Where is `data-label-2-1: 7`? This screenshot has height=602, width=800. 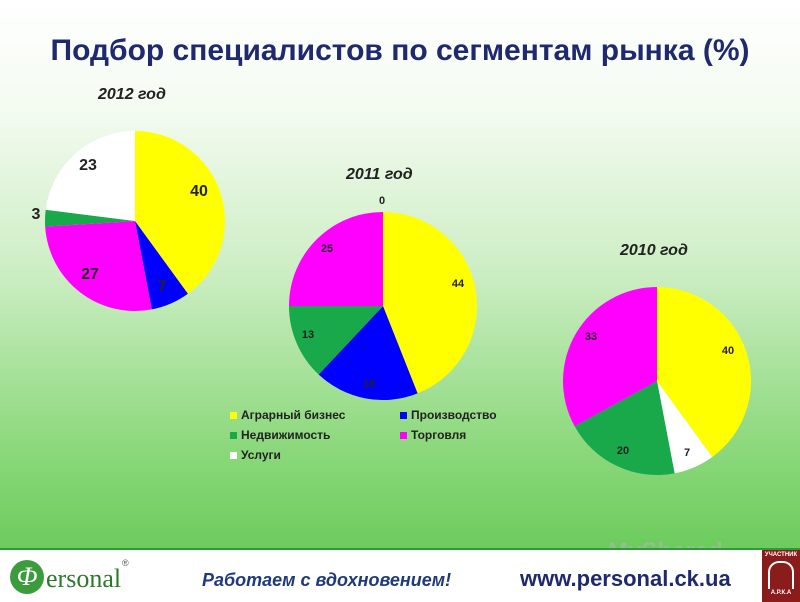 data-label-2-1: 7 is located at coordinates (687, 453).